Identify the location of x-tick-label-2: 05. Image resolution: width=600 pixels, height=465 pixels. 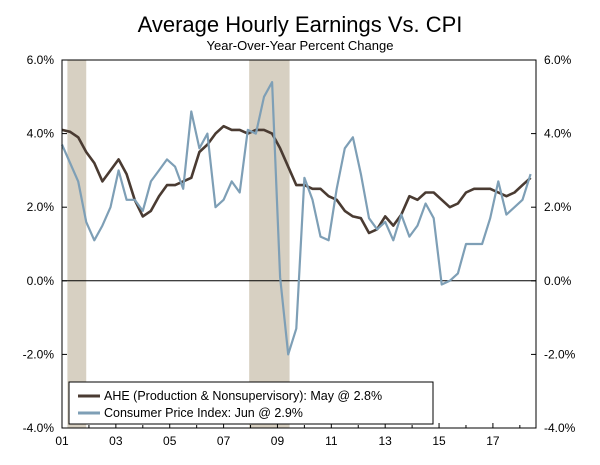
(170, 441).